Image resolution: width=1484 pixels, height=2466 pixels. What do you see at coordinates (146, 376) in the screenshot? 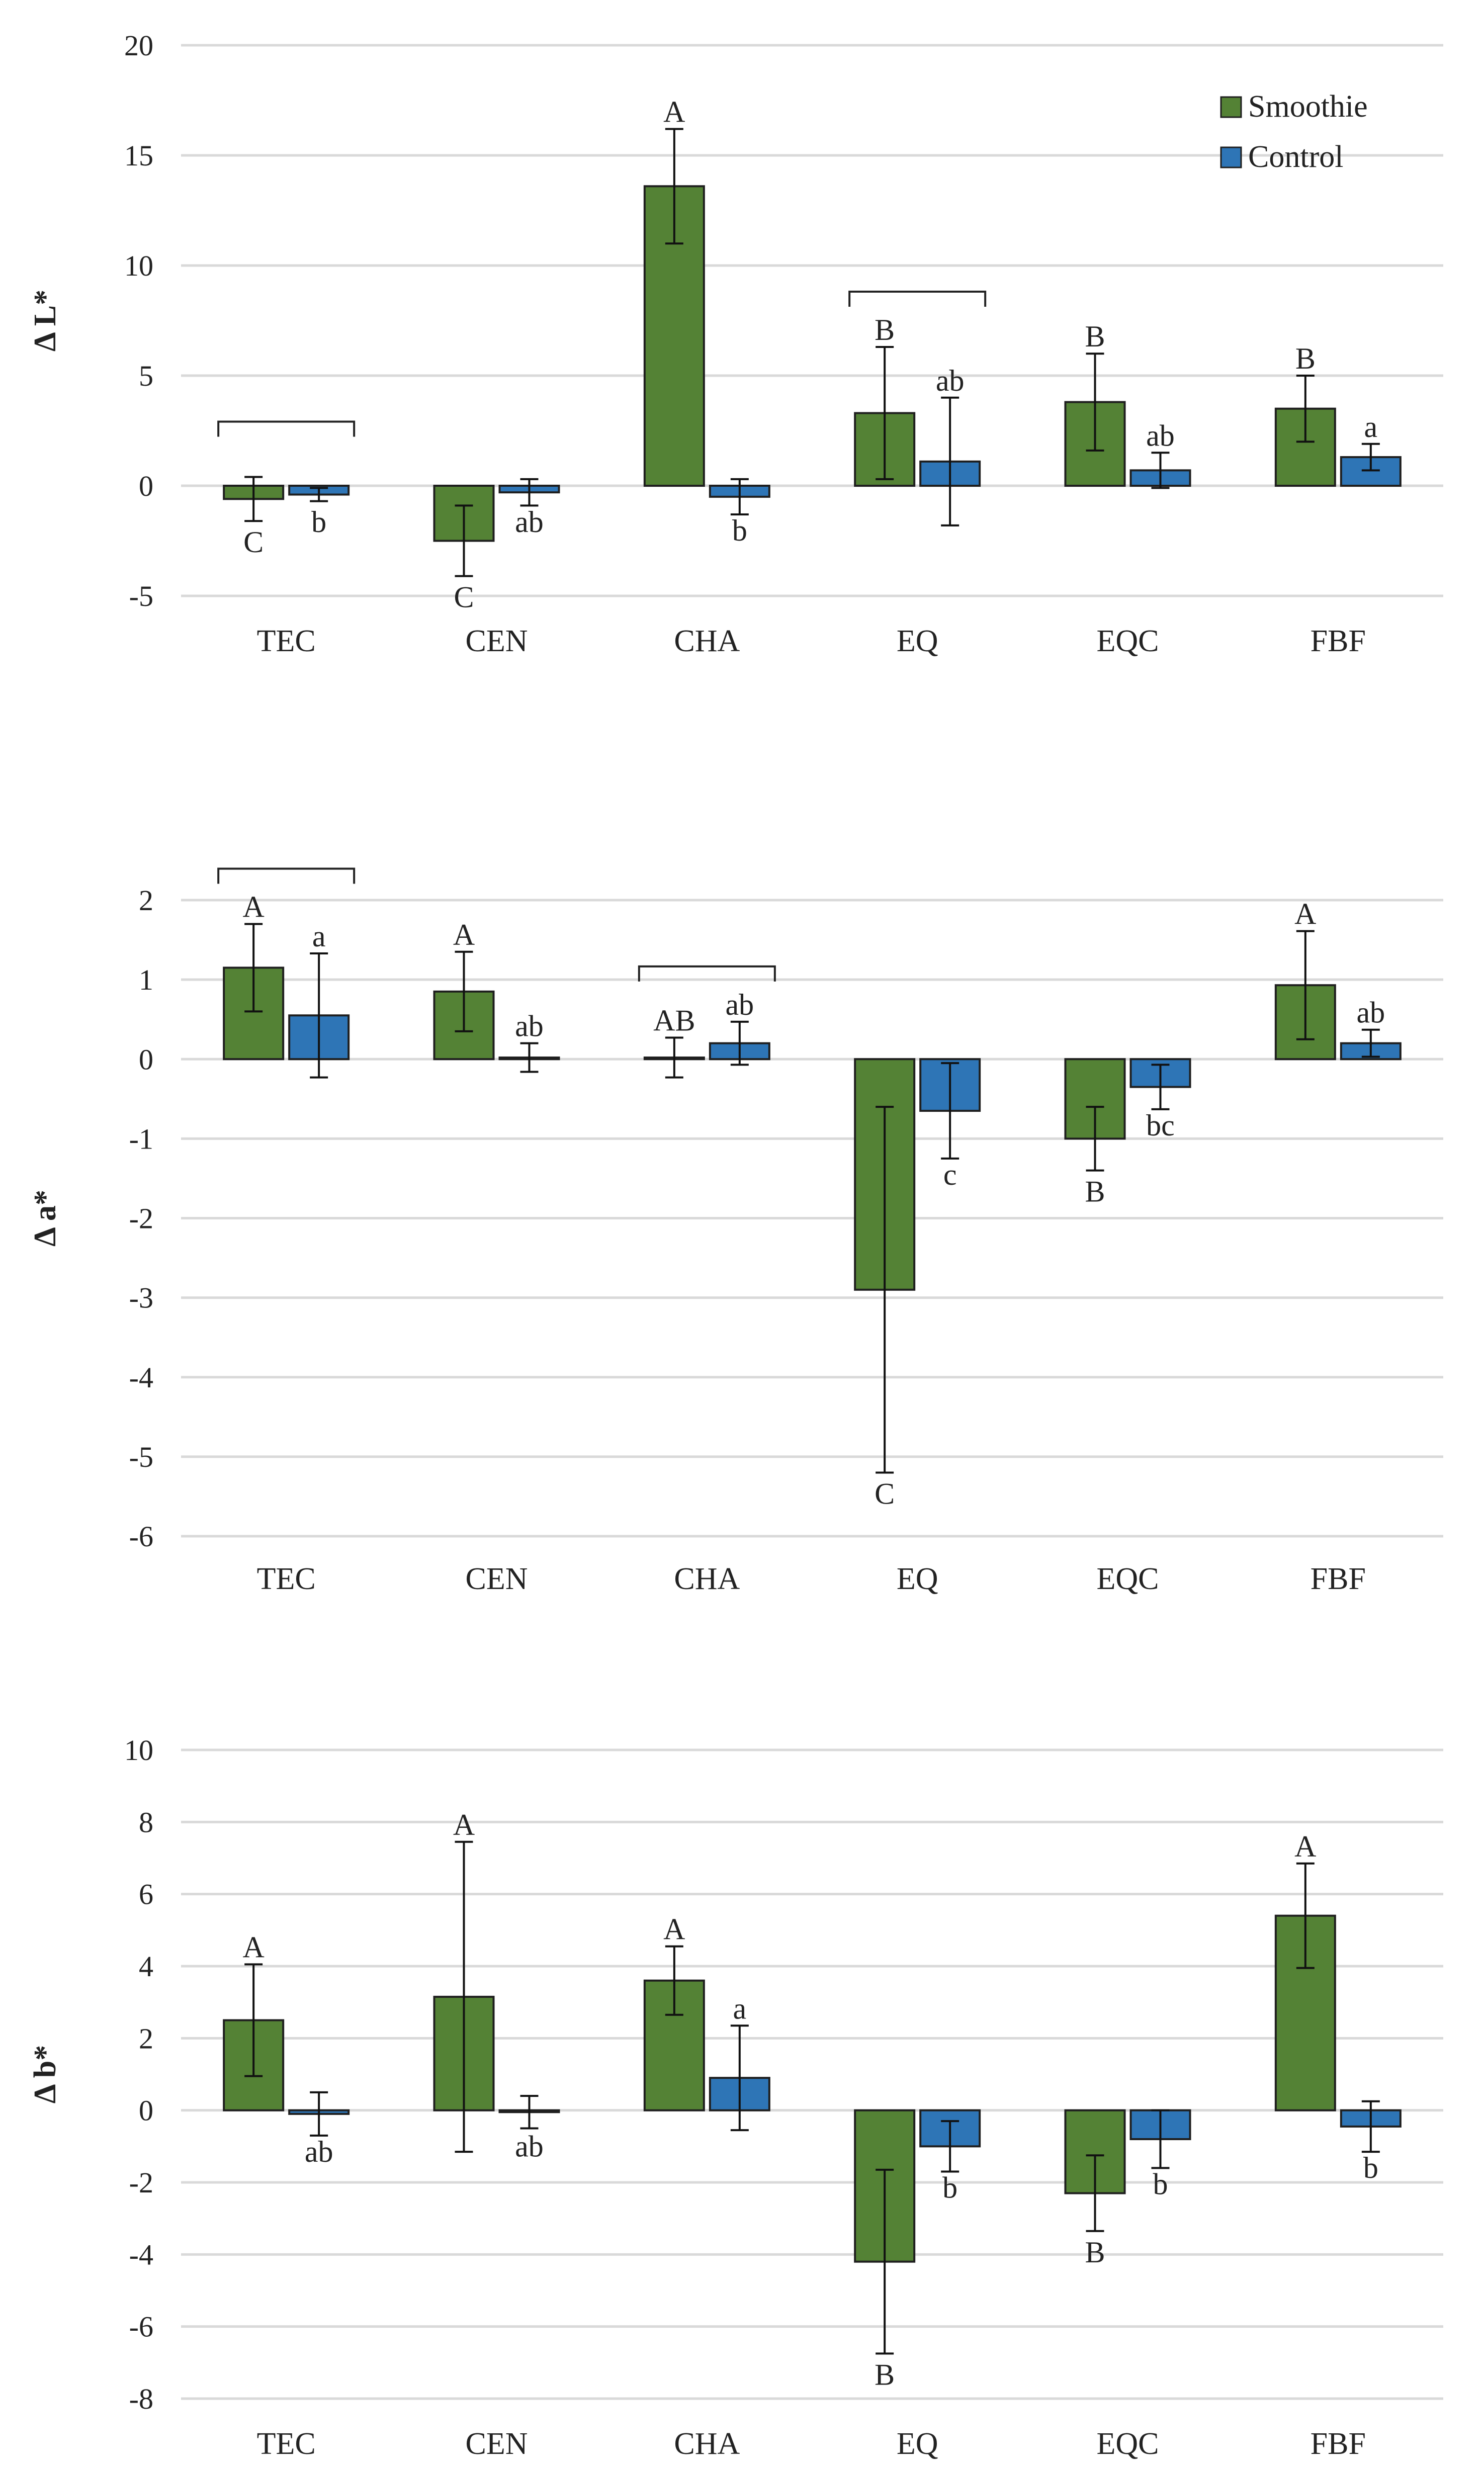
I see `y-tick-label: 5` at bounding box center [146, 376].